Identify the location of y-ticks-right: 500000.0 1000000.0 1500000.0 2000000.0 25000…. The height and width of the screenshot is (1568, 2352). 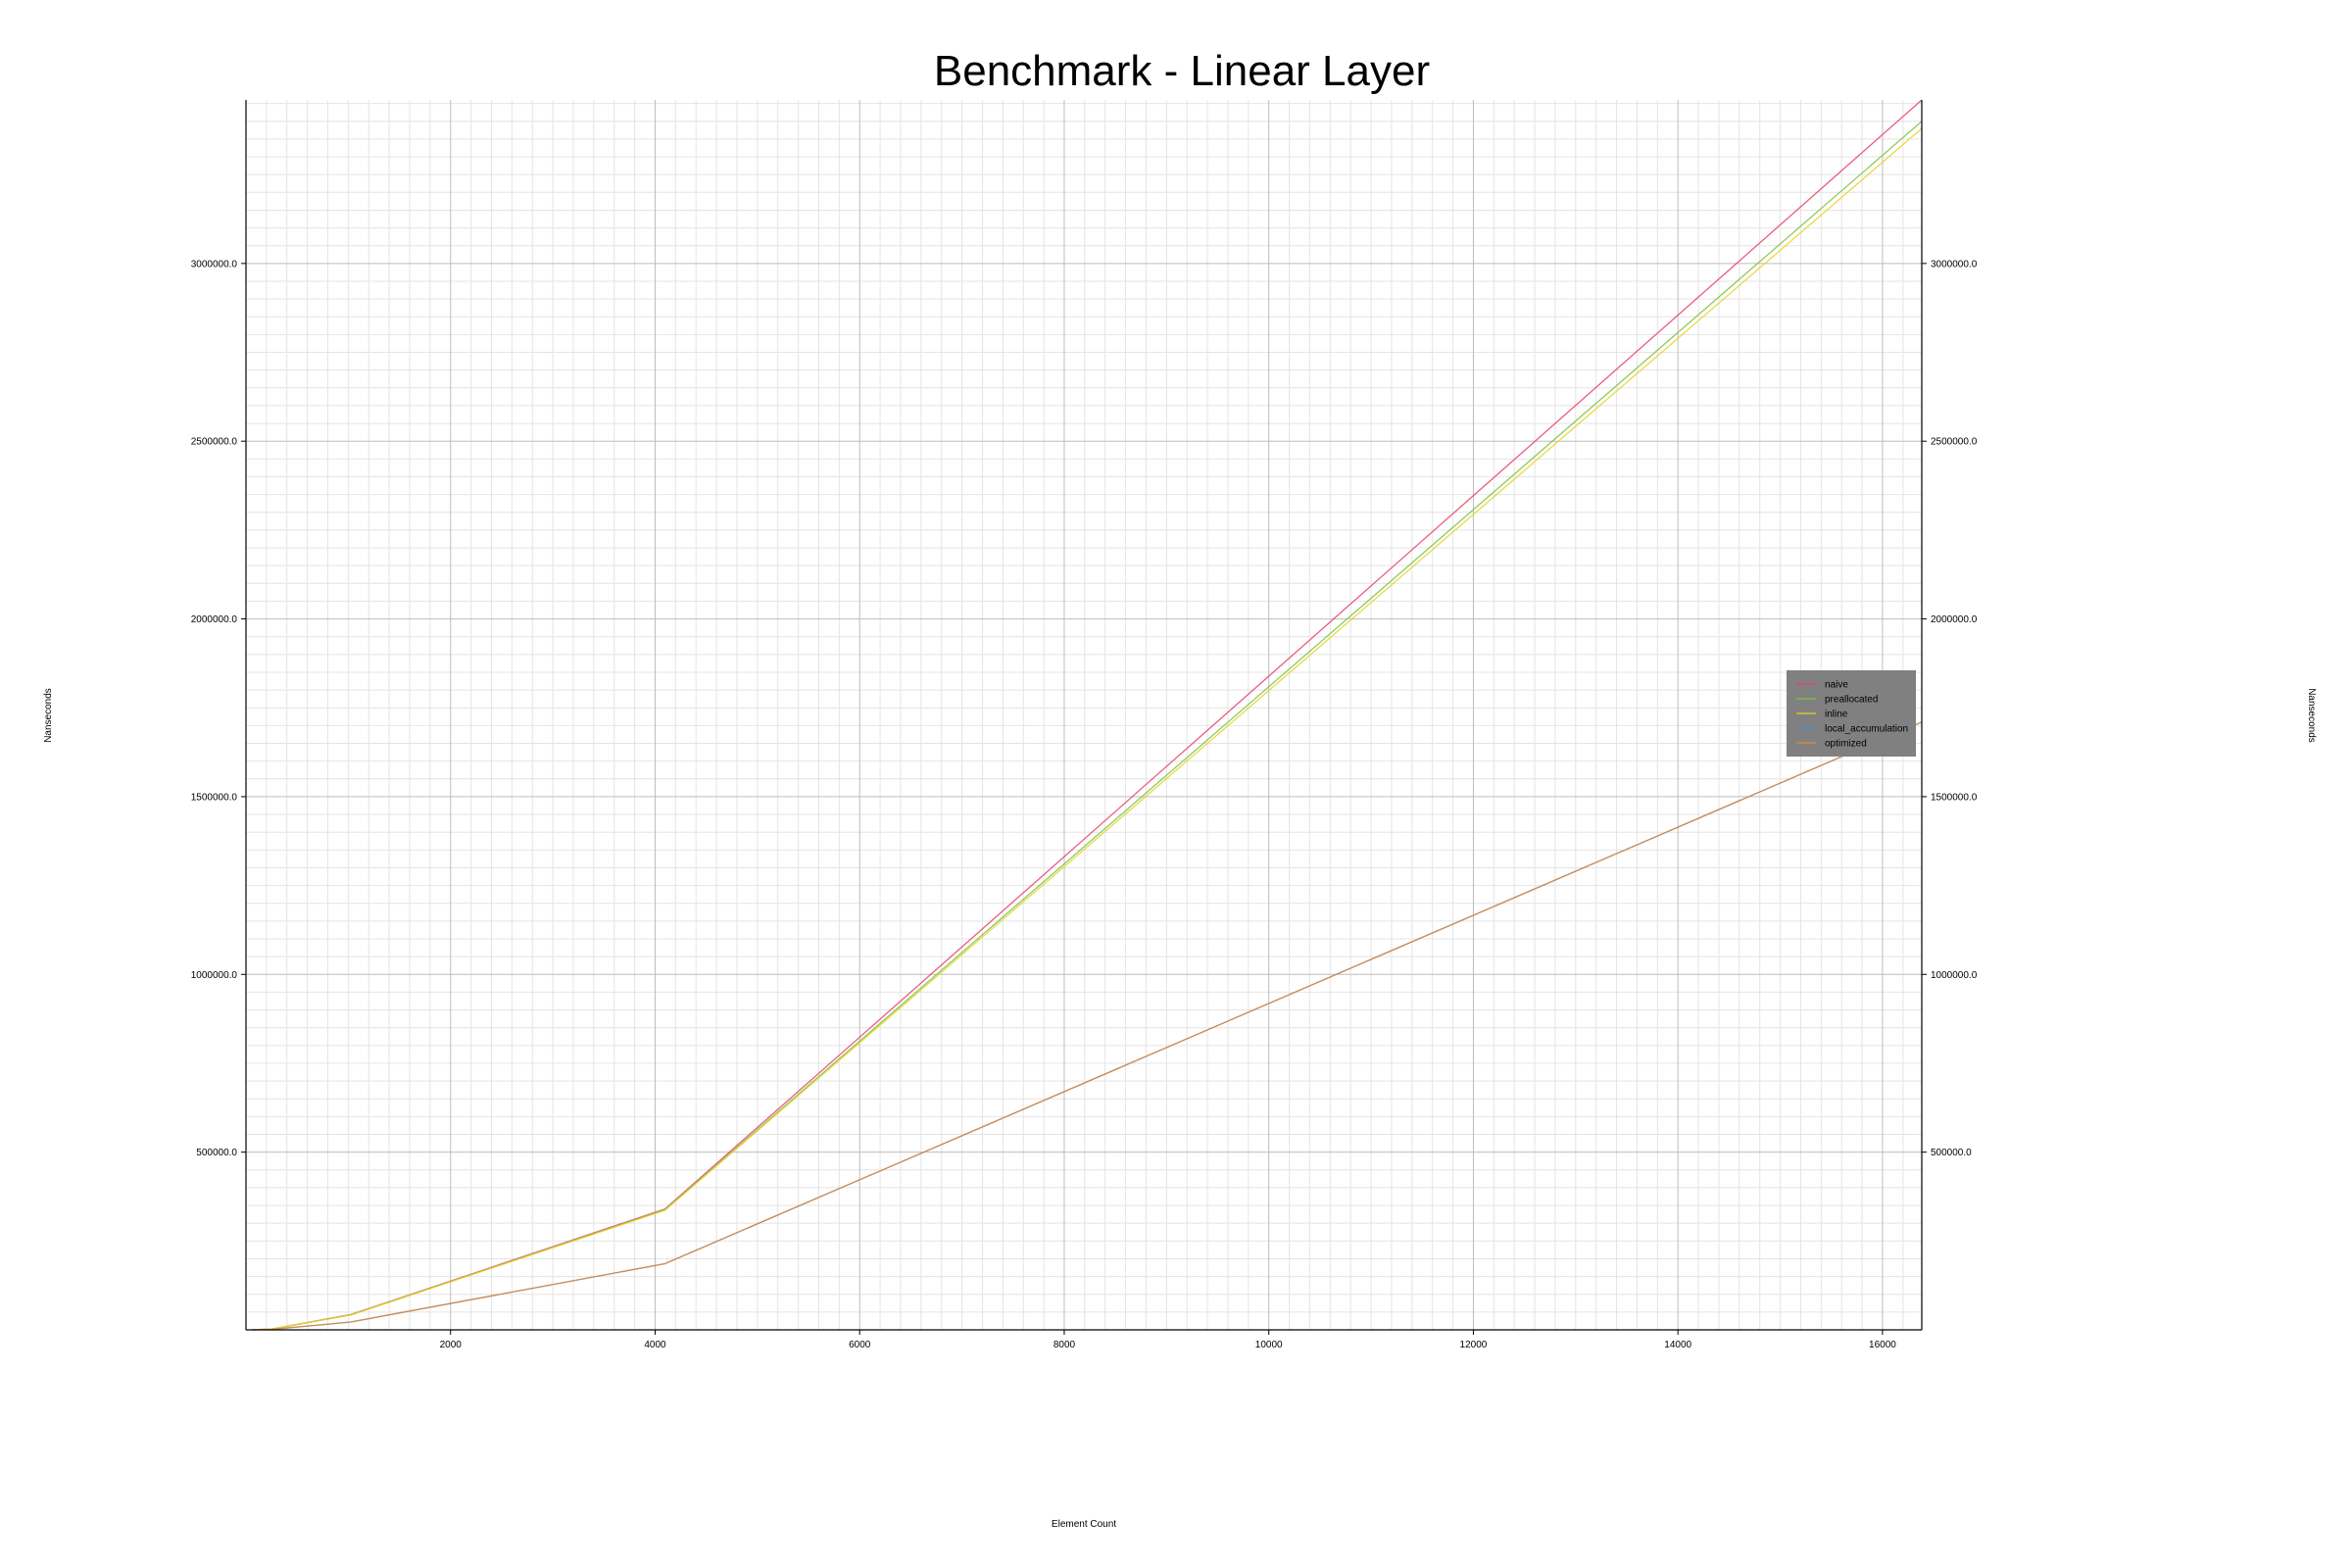
(1950, 708).